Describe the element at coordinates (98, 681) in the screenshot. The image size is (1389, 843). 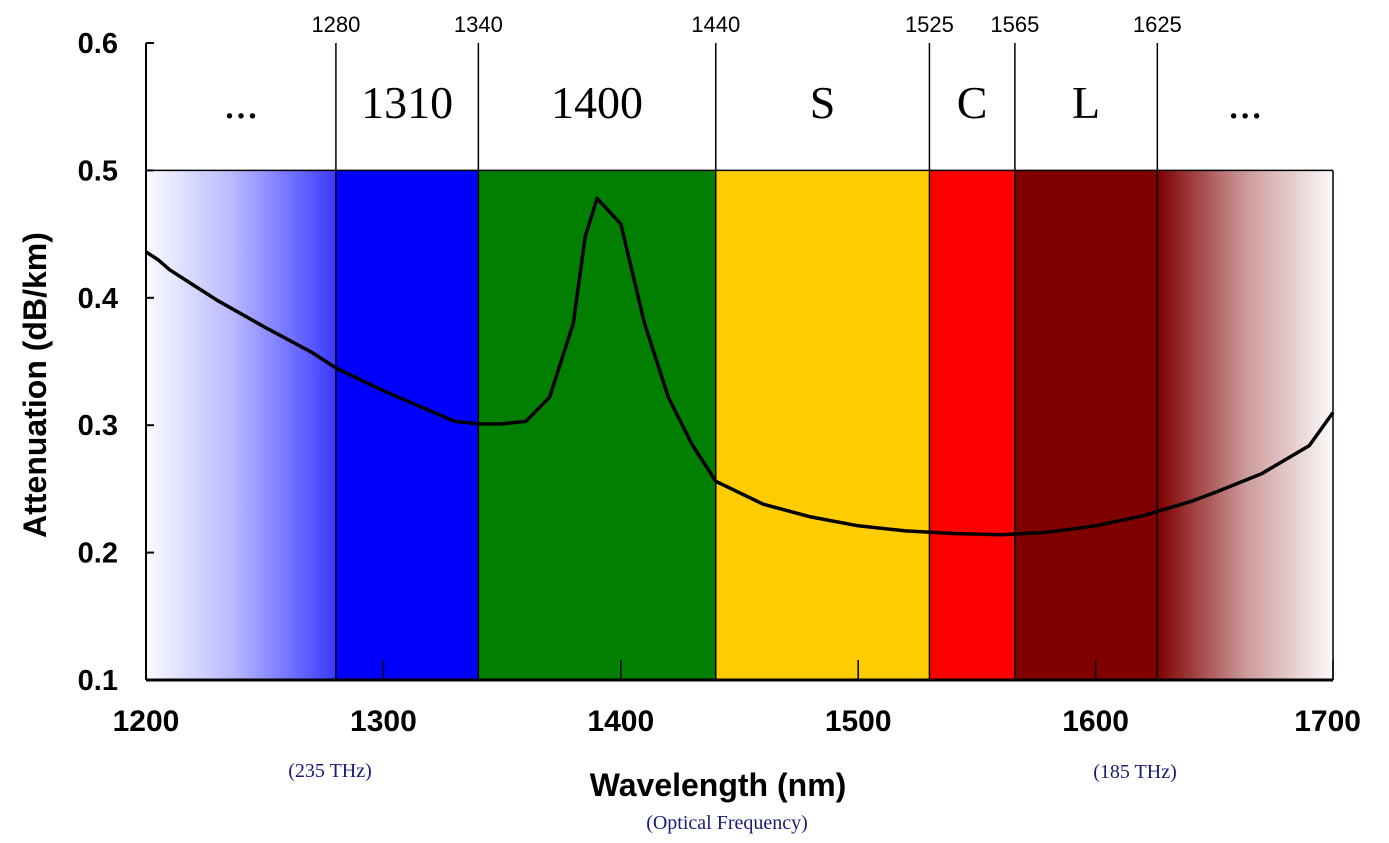
I see `y-tick-label: 0.1` at that location.